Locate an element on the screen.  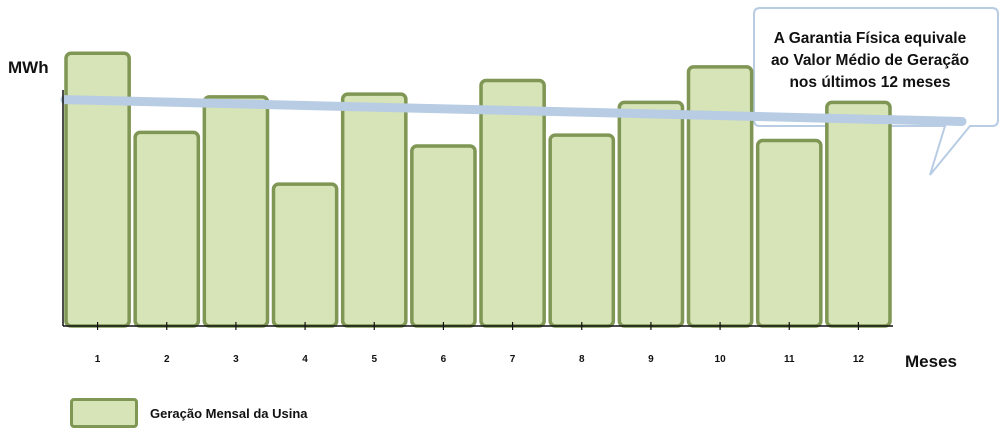
legend-label: Geração Mensal da Usina is located at coordinates (229, 413).